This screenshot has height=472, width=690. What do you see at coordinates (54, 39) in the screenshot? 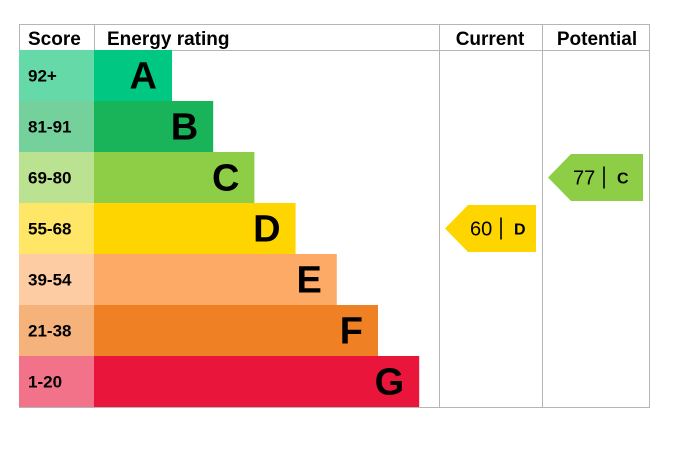
I see `score-header: Score` at bounding box center [54, 39].